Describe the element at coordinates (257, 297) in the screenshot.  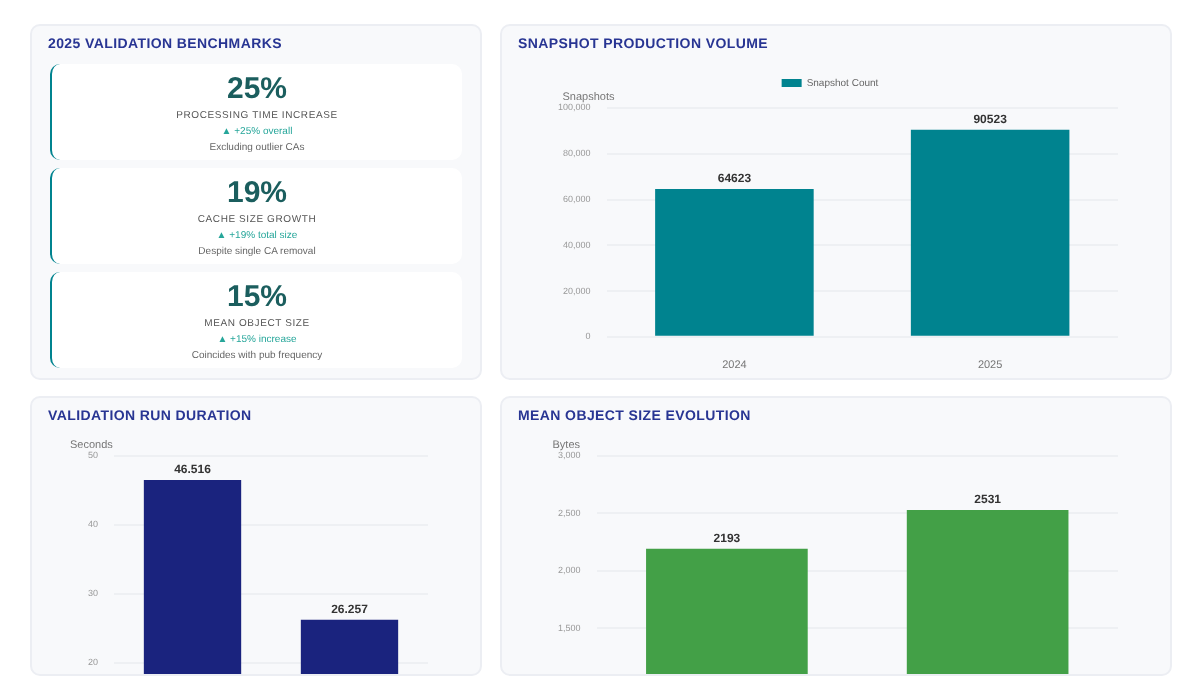
I see `text: 15%` at that location.